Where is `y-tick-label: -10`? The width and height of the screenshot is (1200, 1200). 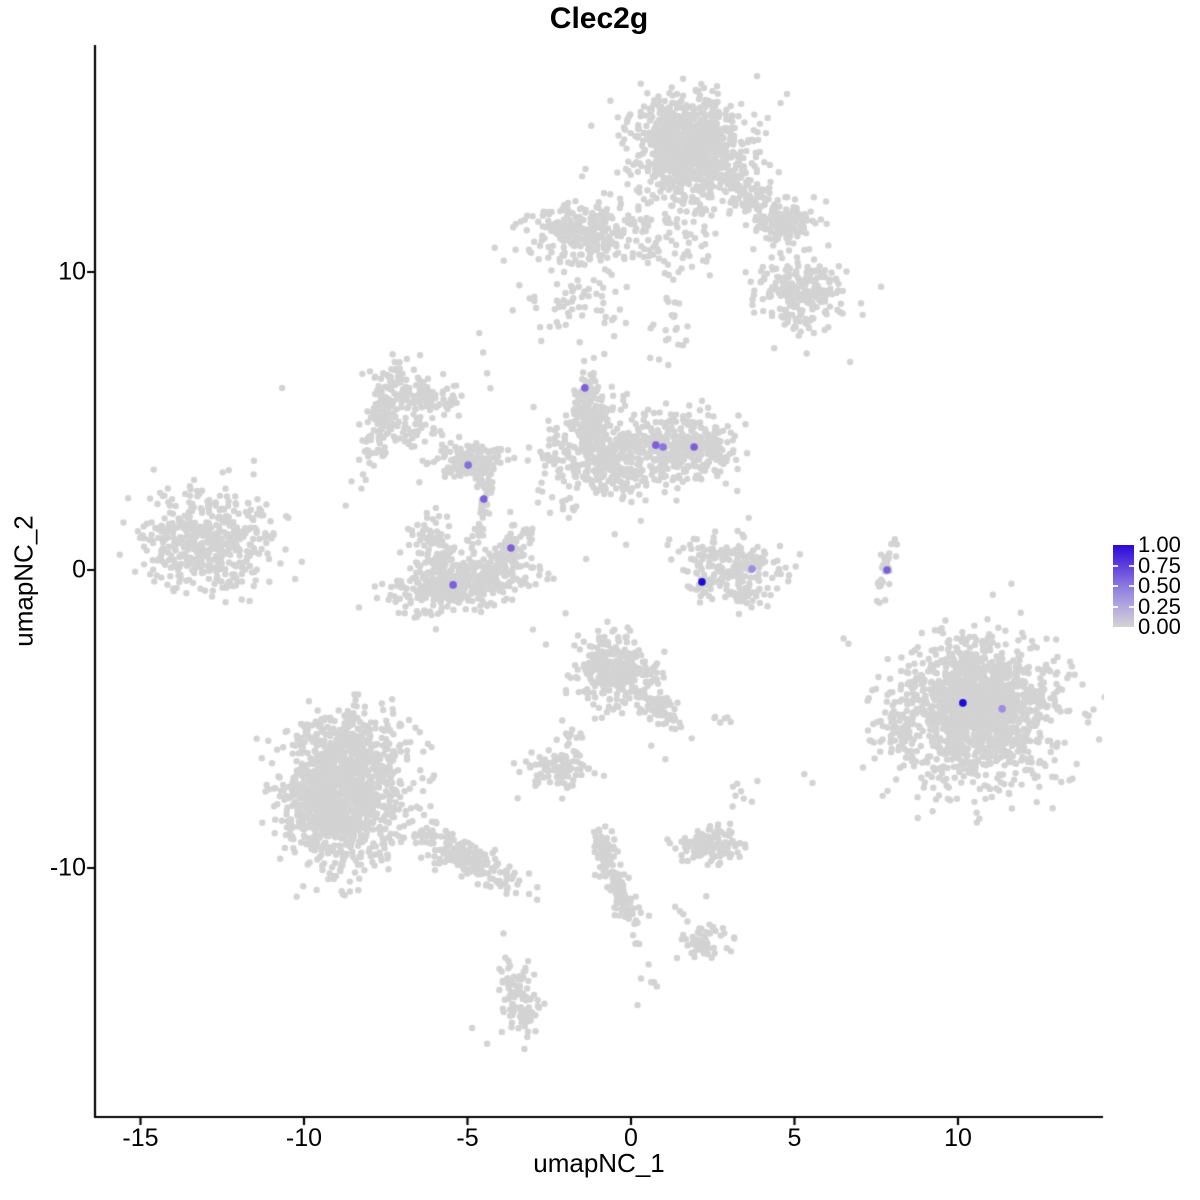
y-tick-label: -10 is located at coordinates (67, 867).